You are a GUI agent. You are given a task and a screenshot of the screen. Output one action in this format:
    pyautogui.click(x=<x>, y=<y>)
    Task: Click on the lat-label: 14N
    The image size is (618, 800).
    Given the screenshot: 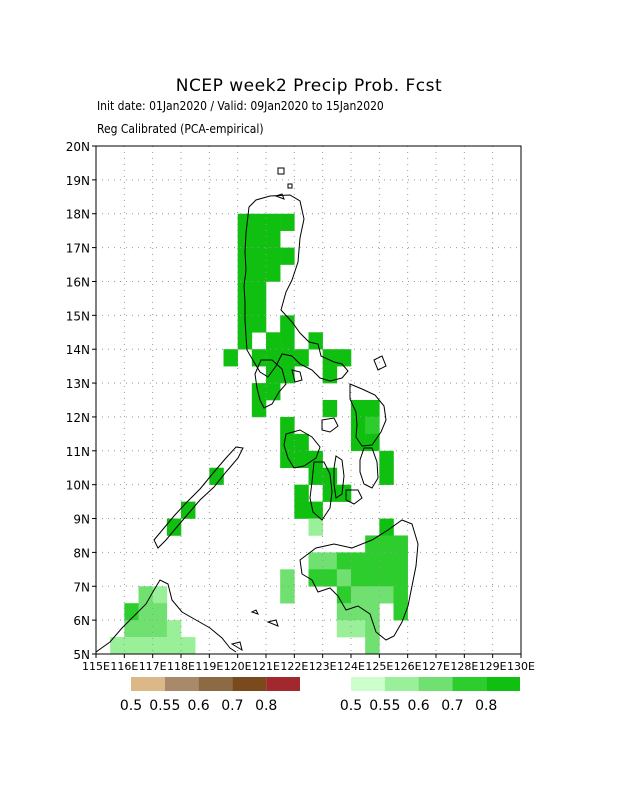 What is the action you would take?
    pyautogui.click(x=78, y=350)
    